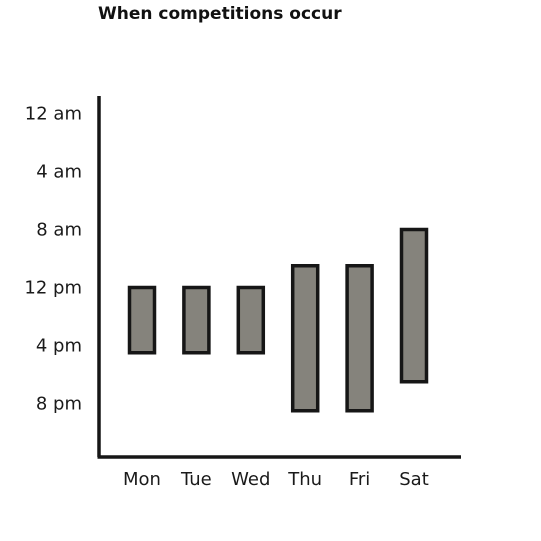 The image size is (541, 541). What do you see at coordinates (142, 479) in the screenshot?
I see `x-tick-label: Mon` at bounding box center [142, 479].